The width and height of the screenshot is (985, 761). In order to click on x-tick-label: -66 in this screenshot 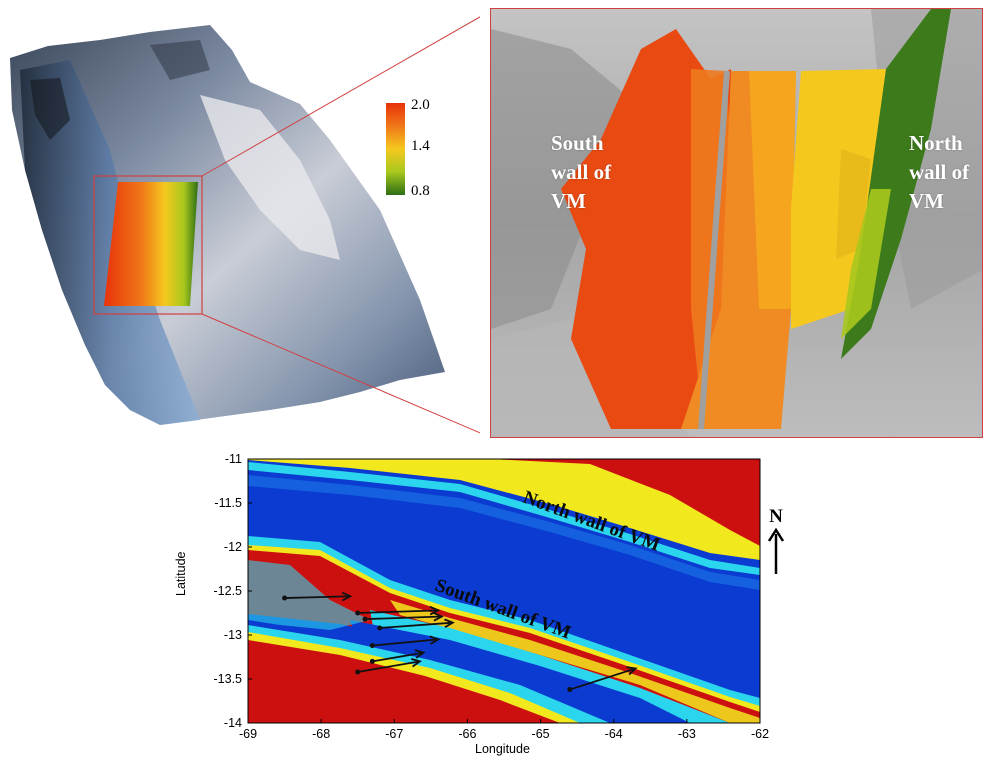, I will do `click(467, 734)`.